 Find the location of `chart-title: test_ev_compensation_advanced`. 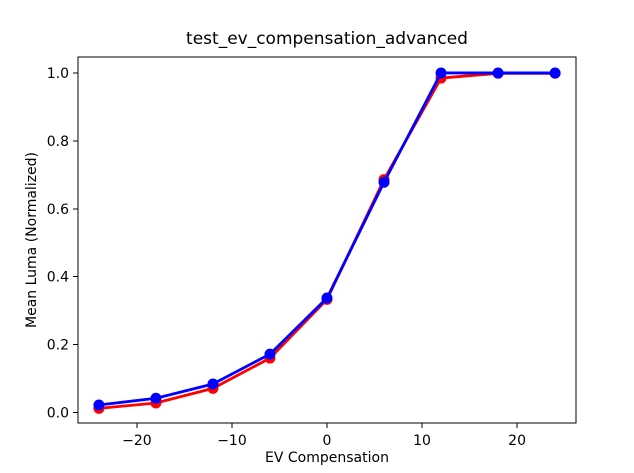

chart-title: test_ev_compensation_advanced is located at coordinates (327, 39).